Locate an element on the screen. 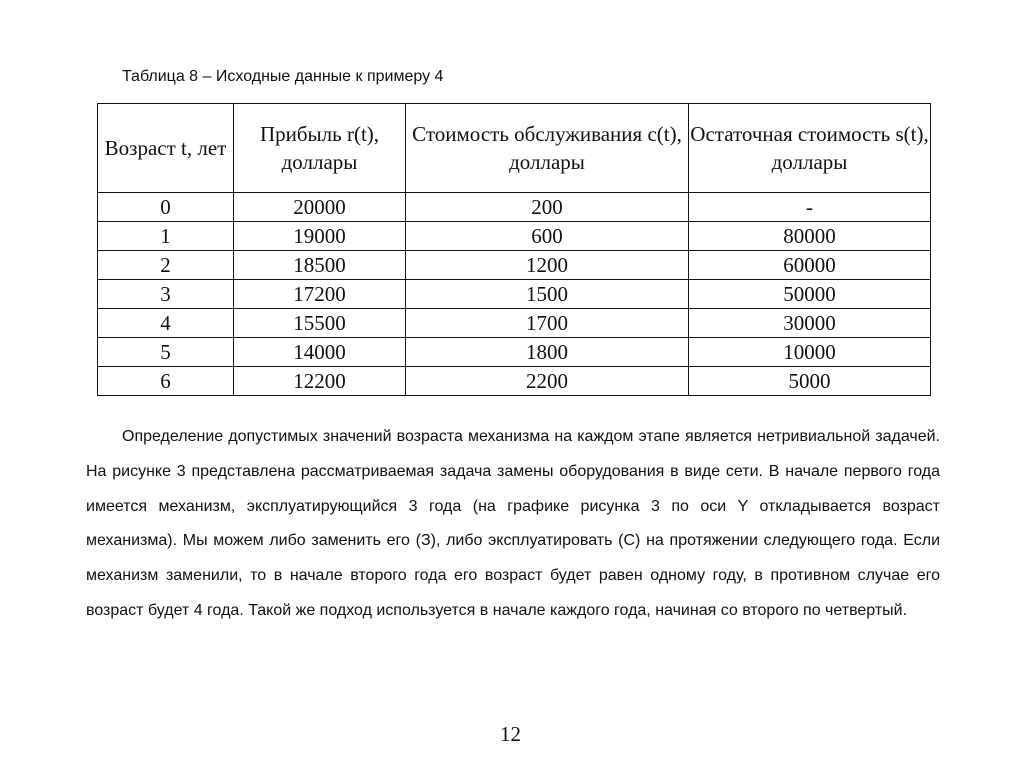 The width and height of the screenshot is (1024, 767). table-cell: 2 is located at coordinates (165, 265).